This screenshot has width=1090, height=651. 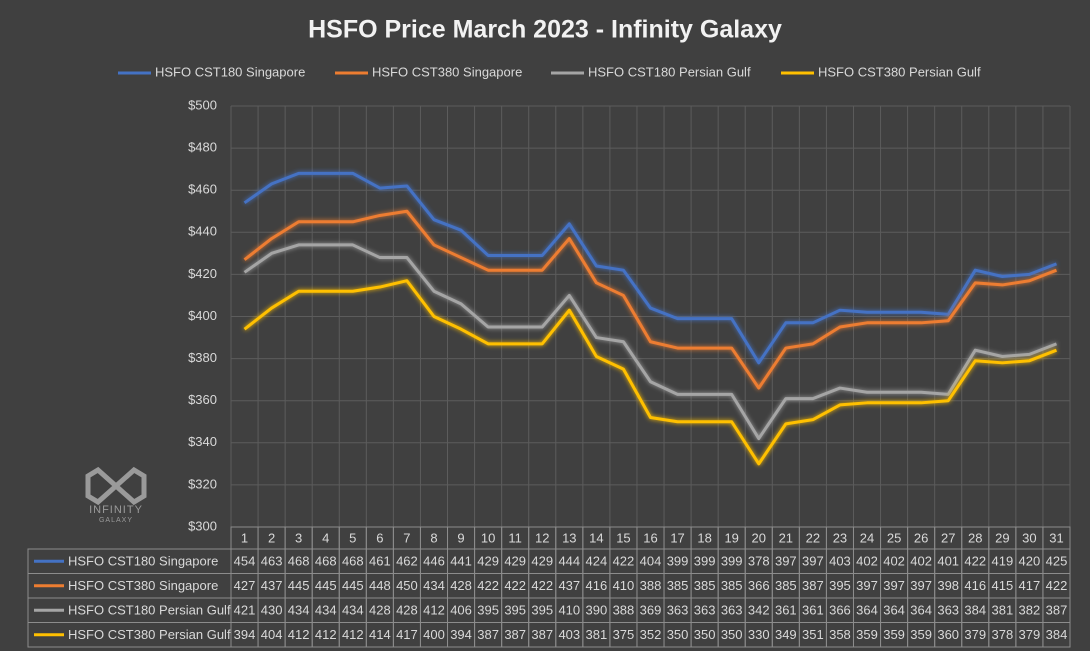 What do you see at coordinates (407, 585) in the screenshot?
I see `table-value: 450` at bounding box center [407, 585].